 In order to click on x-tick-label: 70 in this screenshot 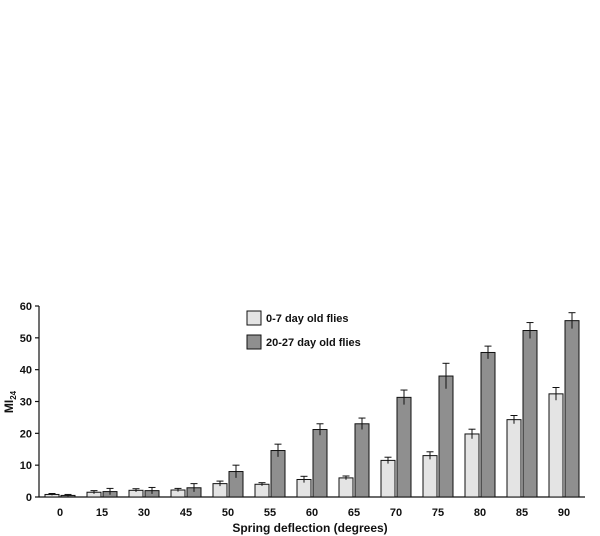, I will do `click(396, 513)`.